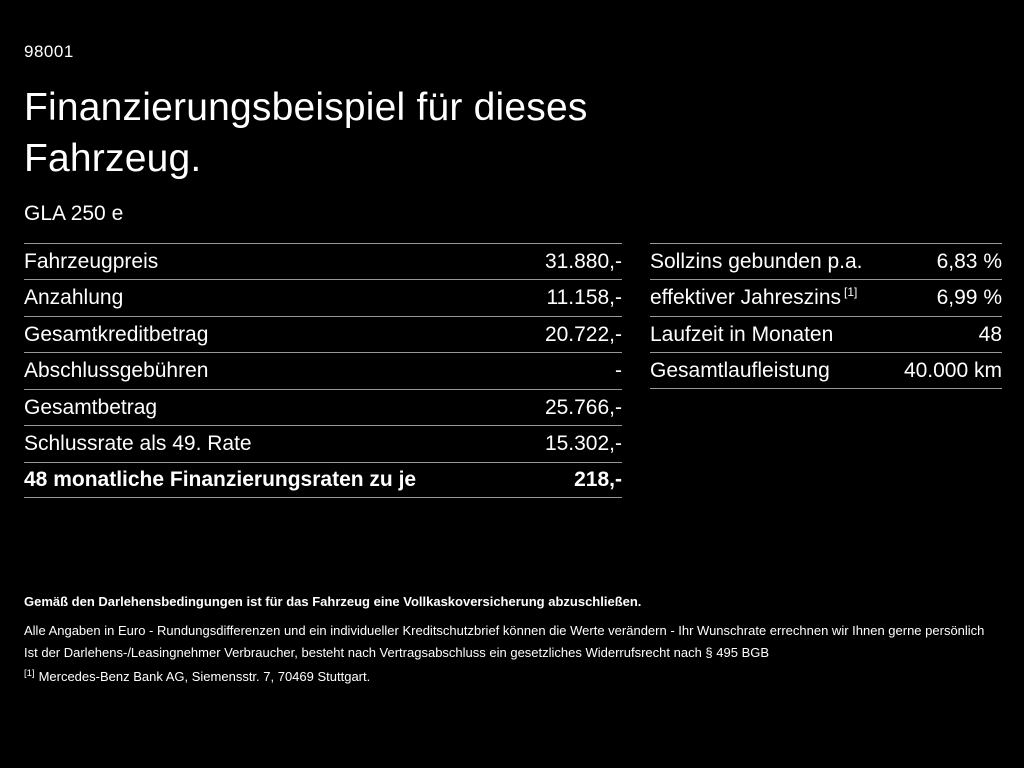 Image resolution: width=1024 pixels, height=768 pixels. I want to click on row-label: effektiver Jahreszins [1], so click(754, 297).